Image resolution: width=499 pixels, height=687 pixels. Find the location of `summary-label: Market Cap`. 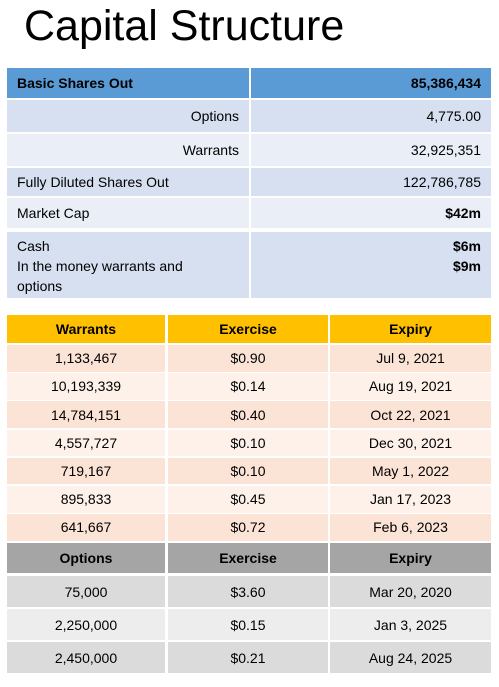

summary-label: Market Cap is located at coordinates (128, 213).